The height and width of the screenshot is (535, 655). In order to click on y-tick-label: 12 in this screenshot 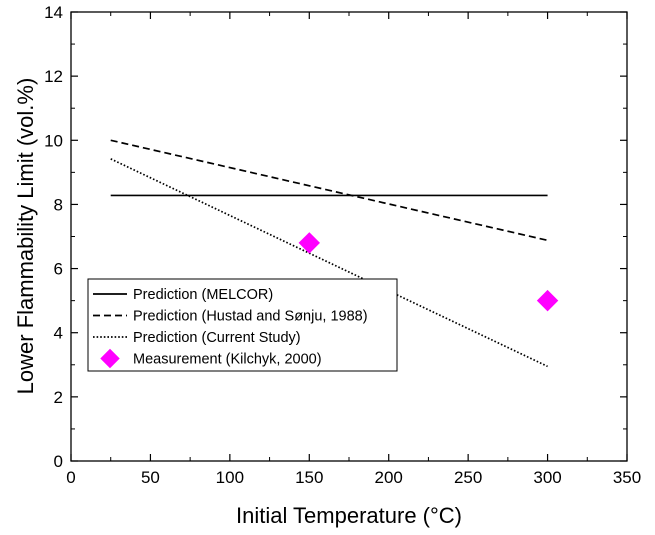, I will do `click(53, 76)`.